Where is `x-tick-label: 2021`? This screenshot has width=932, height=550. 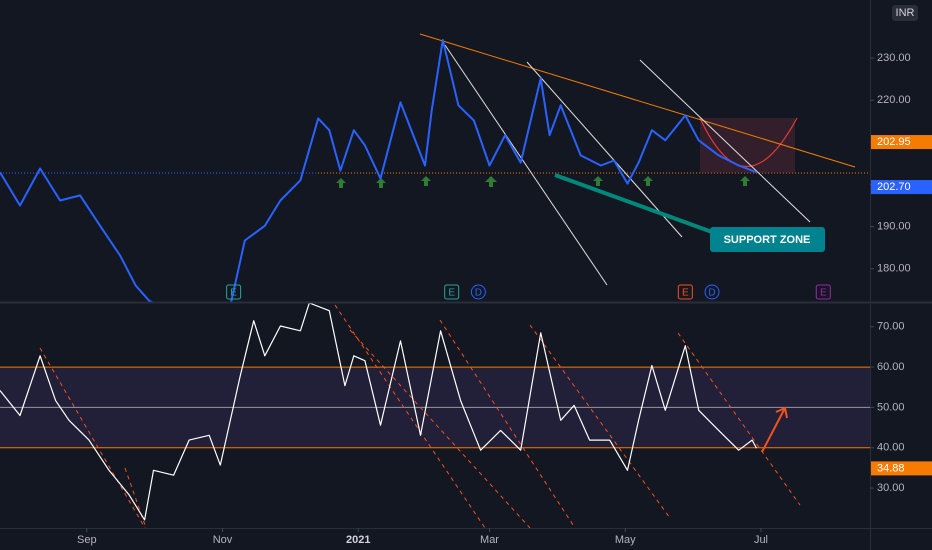
x-tick-label: 2021 is located at coordinates (358, 540).